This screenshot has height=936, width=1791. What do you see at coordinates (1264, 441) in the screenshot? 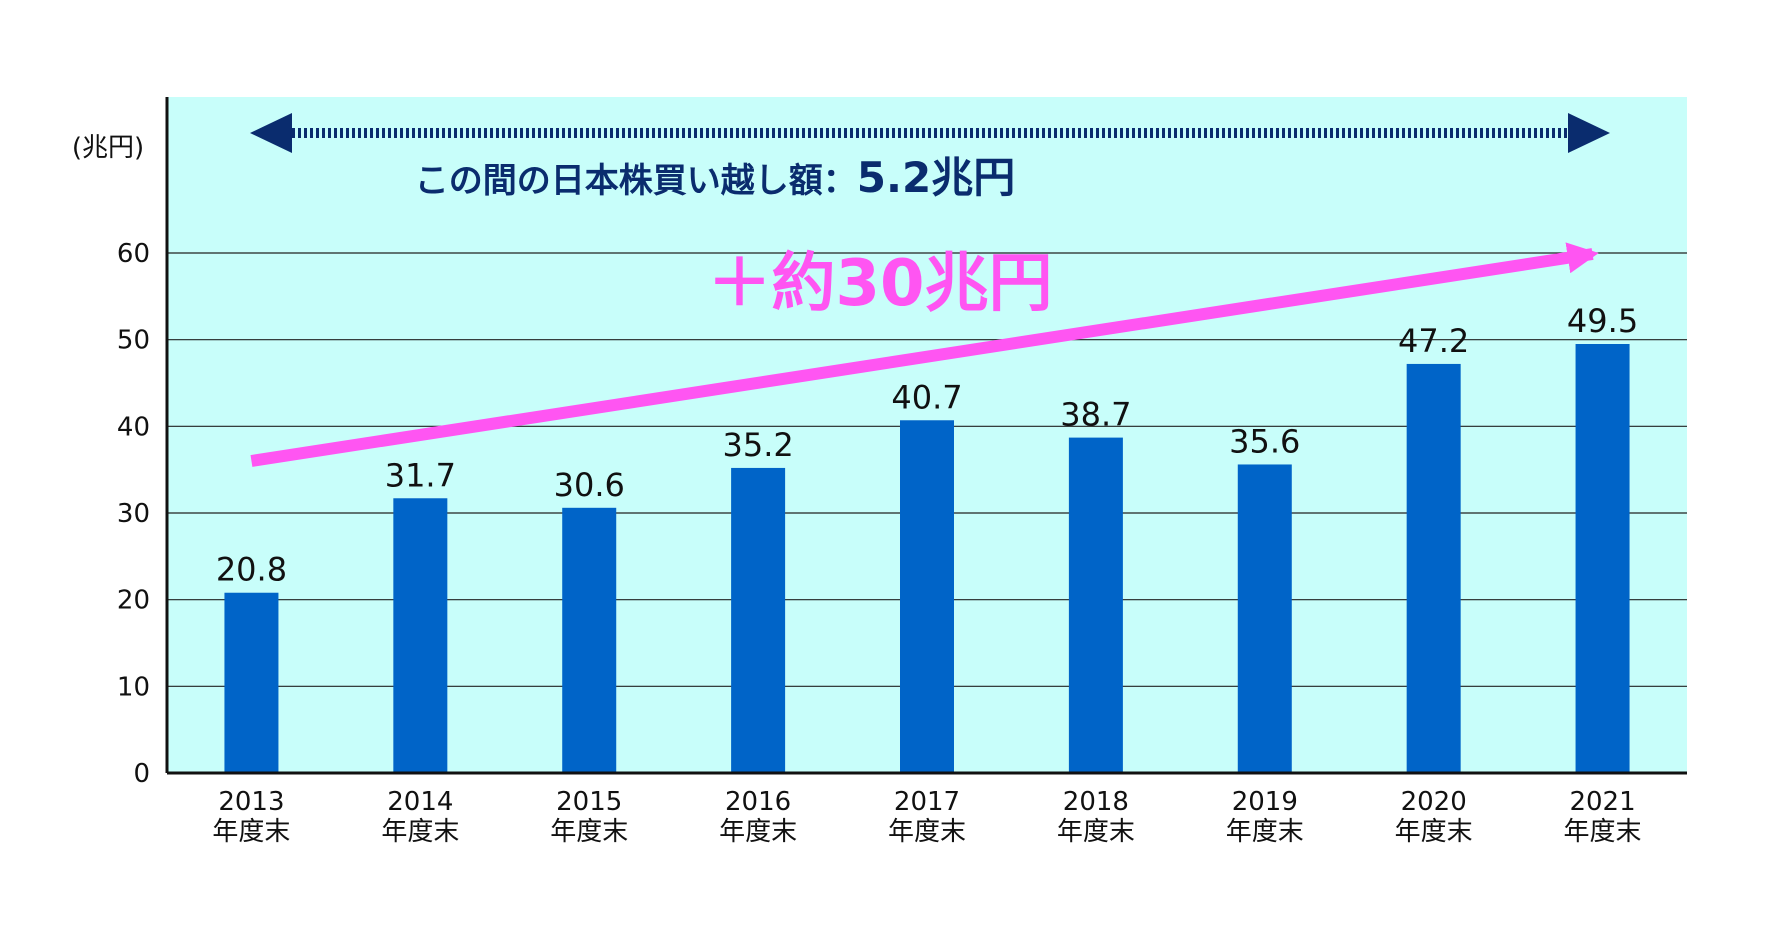
I see `value-label: 35.6` at bounding box center [1264, 441].